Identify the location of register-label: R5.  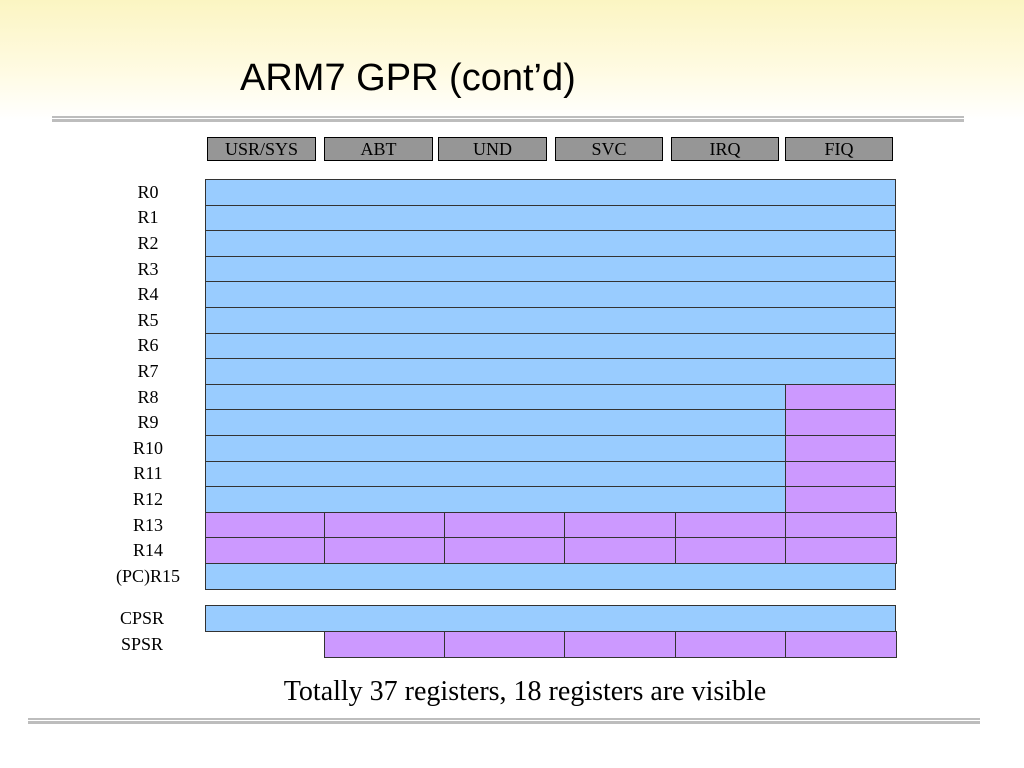
(148, 319).